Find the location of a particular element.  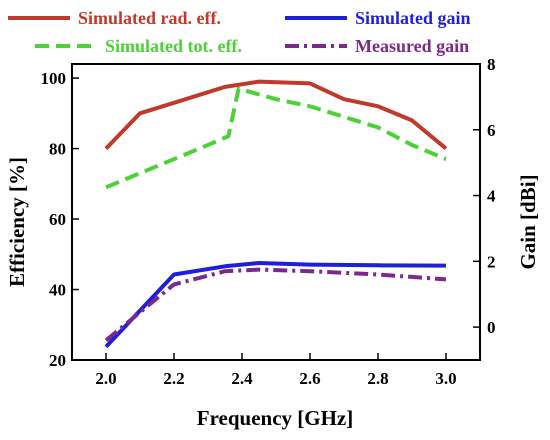

legend-label-1: Simulated tot. eff. is located at coordinates (173, 46).